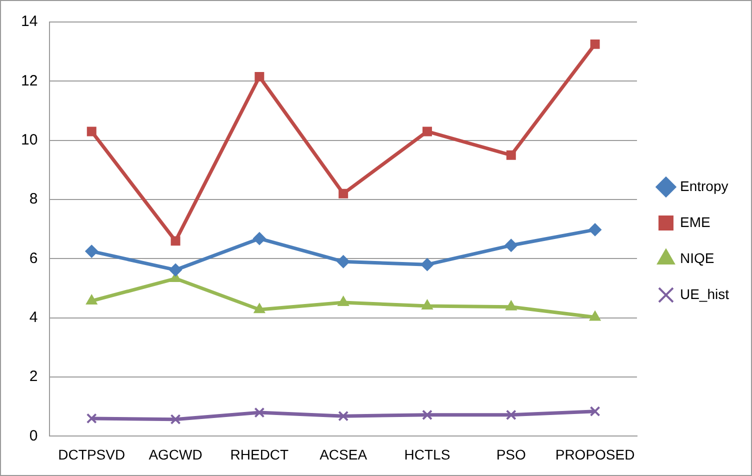 The height and width of the screenshot is (476, 752). Describe the element at coordinates (33, 199) in the screenshot. I see `y-tick-label: 8` at that location.